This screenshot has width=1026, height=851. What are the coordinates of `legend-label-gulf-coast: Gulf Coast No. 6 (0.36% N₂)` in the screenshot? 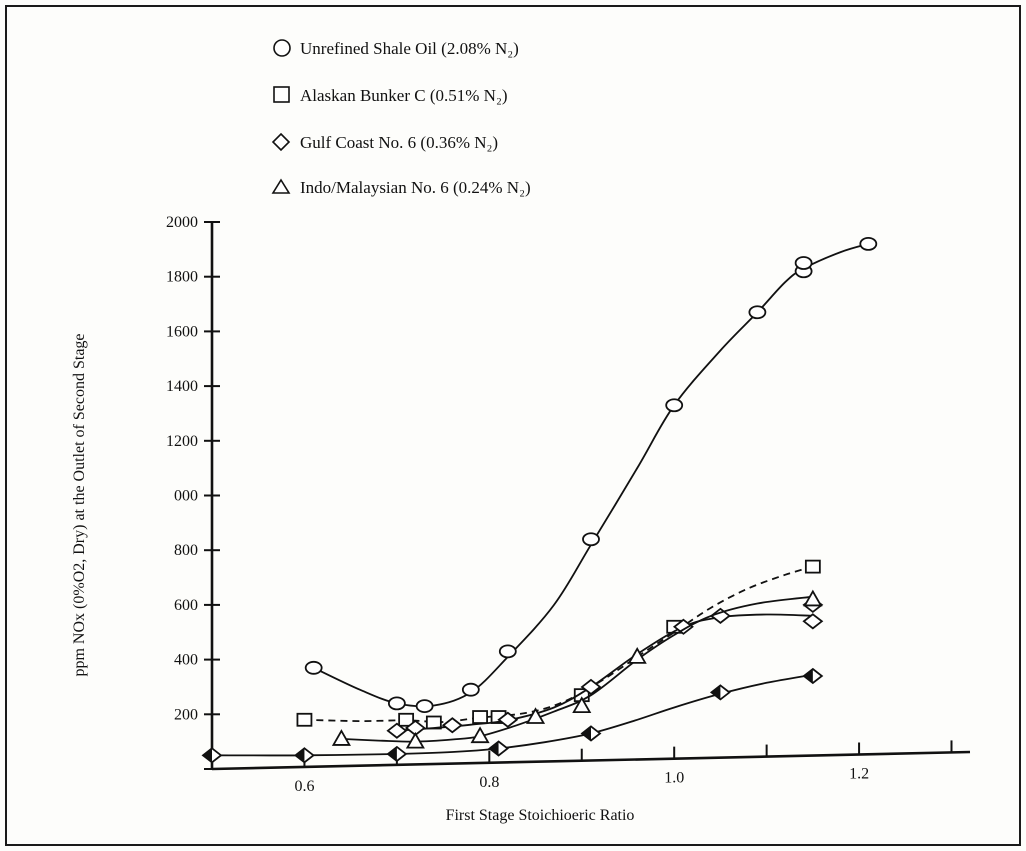 It's located at (399, 142).